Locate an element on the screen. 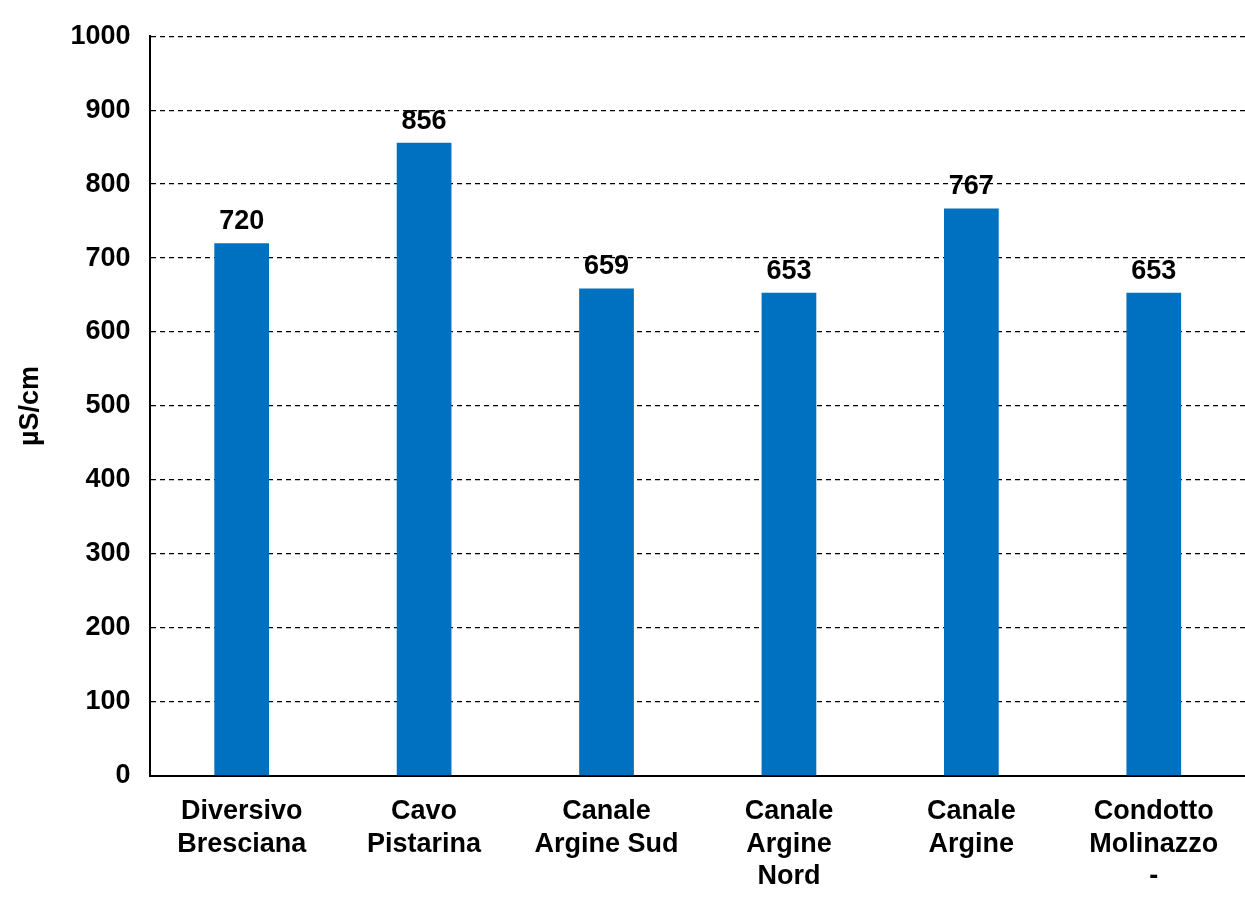 The width and height of the screenshot is (1245, 913). data-label: 720 is located at coordinates (242, 220).